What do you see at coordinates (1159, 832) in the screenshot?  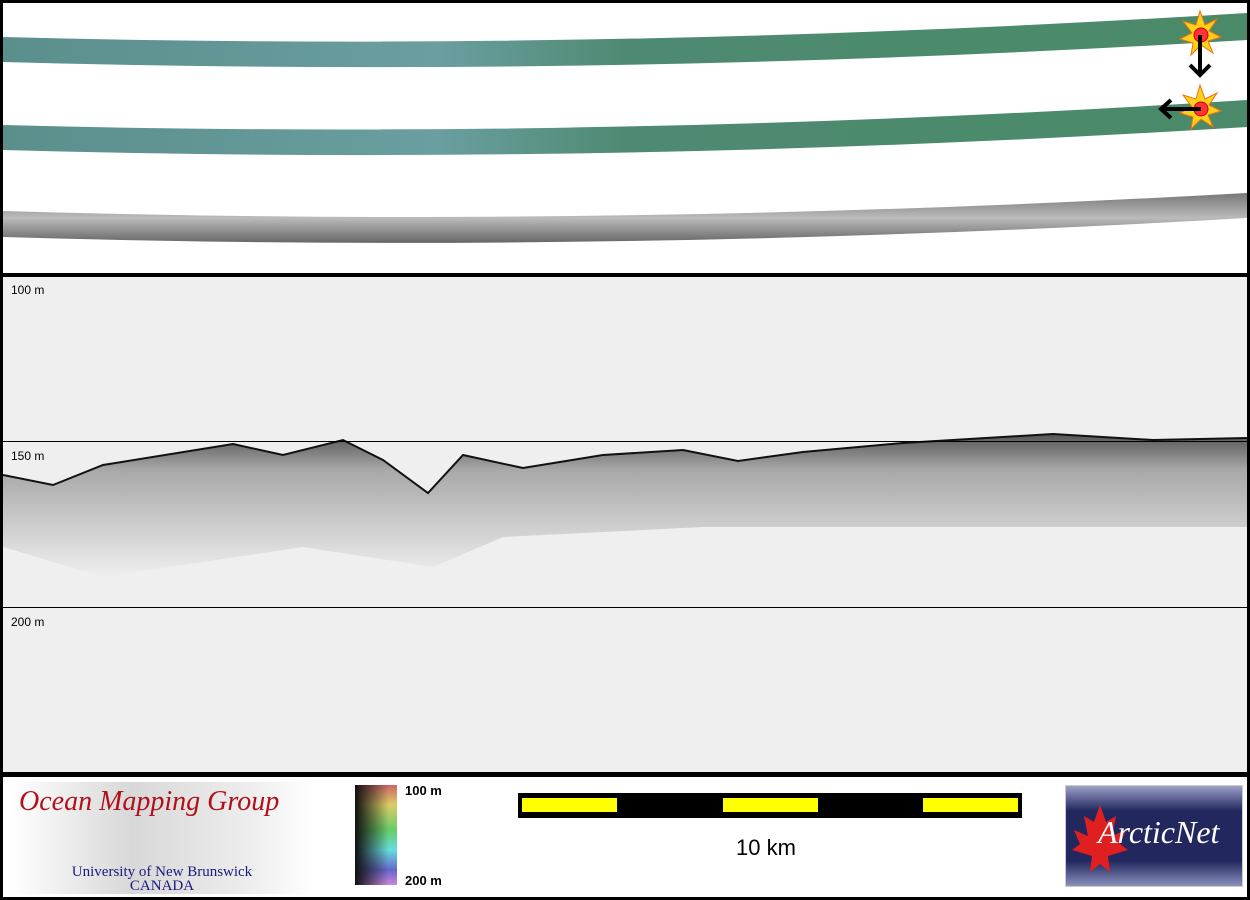 I see `logo-title: ArcticNet` at bounding box center [1159, 832].